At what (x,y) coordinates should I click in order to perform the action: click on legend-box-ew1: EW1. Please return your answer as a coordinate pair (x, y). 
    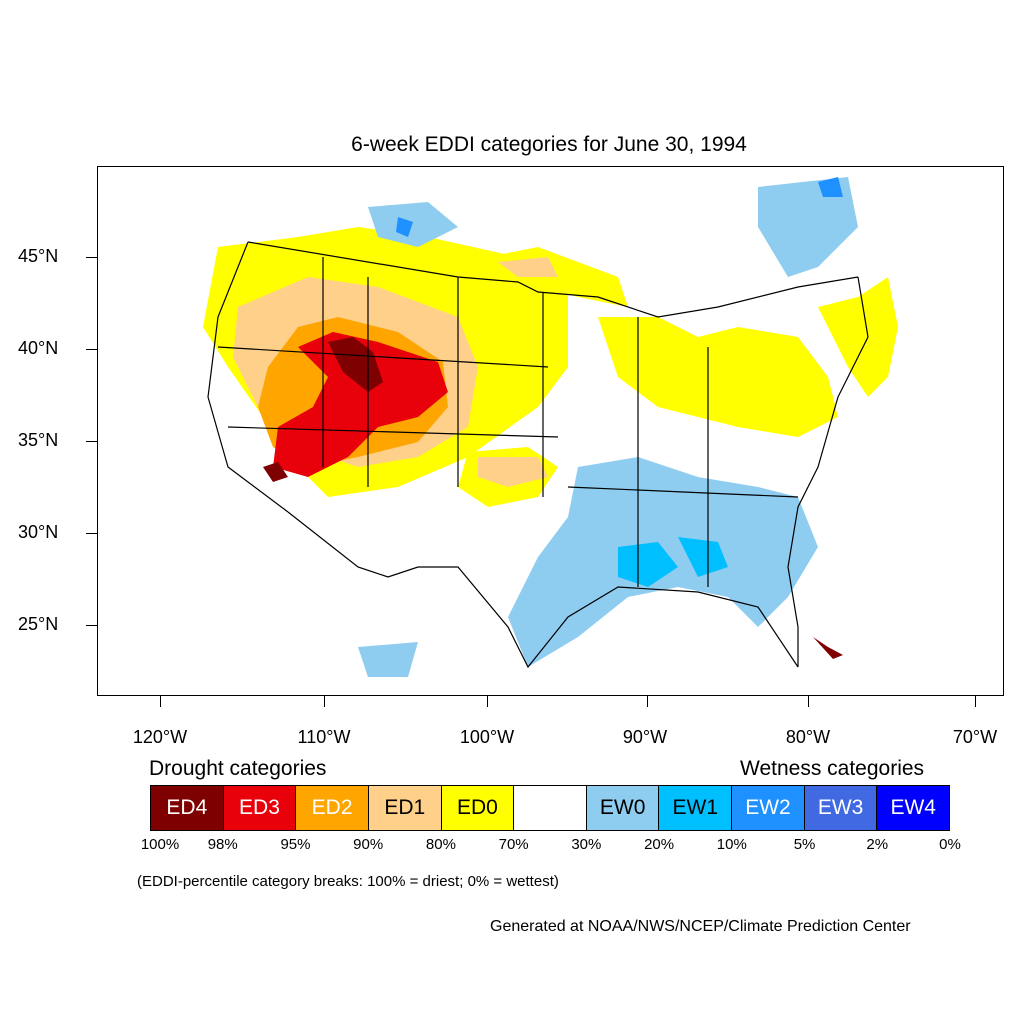
    Looking at the image, I should click on (696, 808).